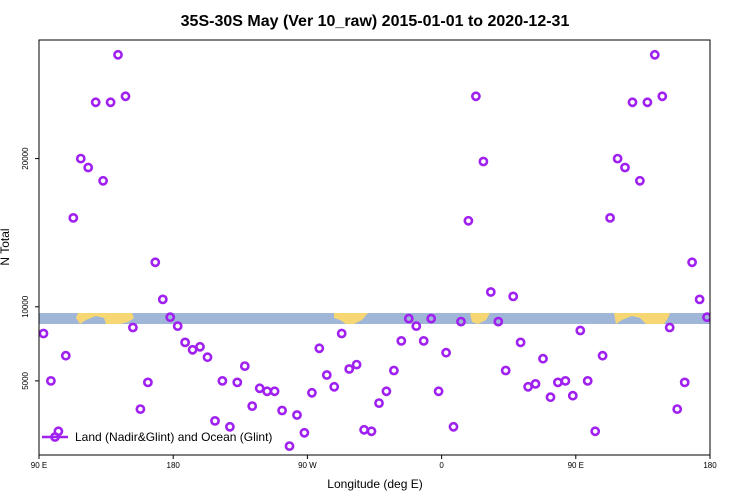 This screenshot has width=750, height=500. I want to click on legend-marker, so click(55, 437).